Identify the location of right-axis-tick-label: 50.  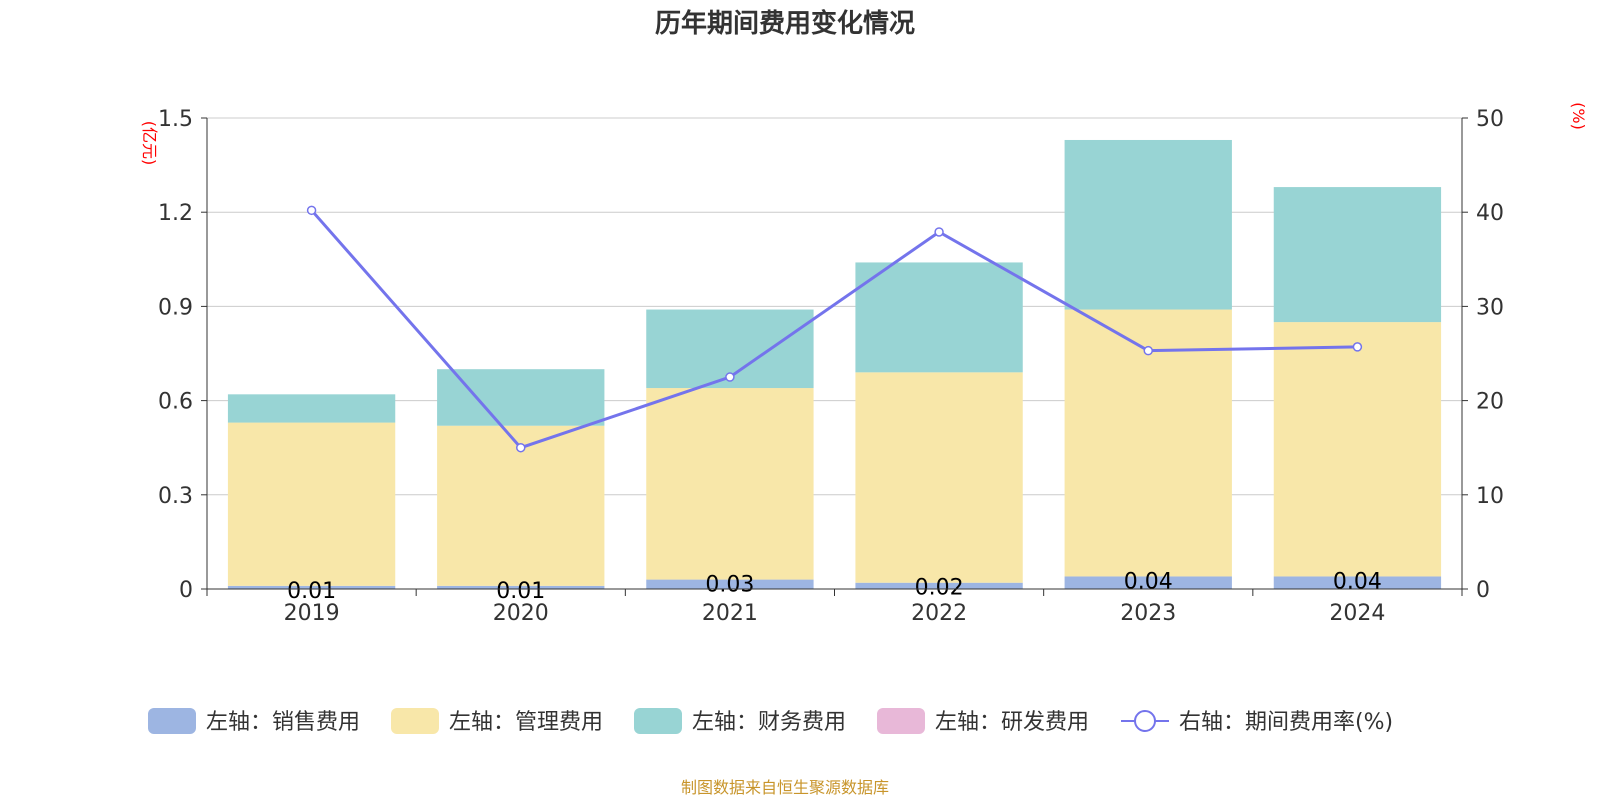
(1490, 119).